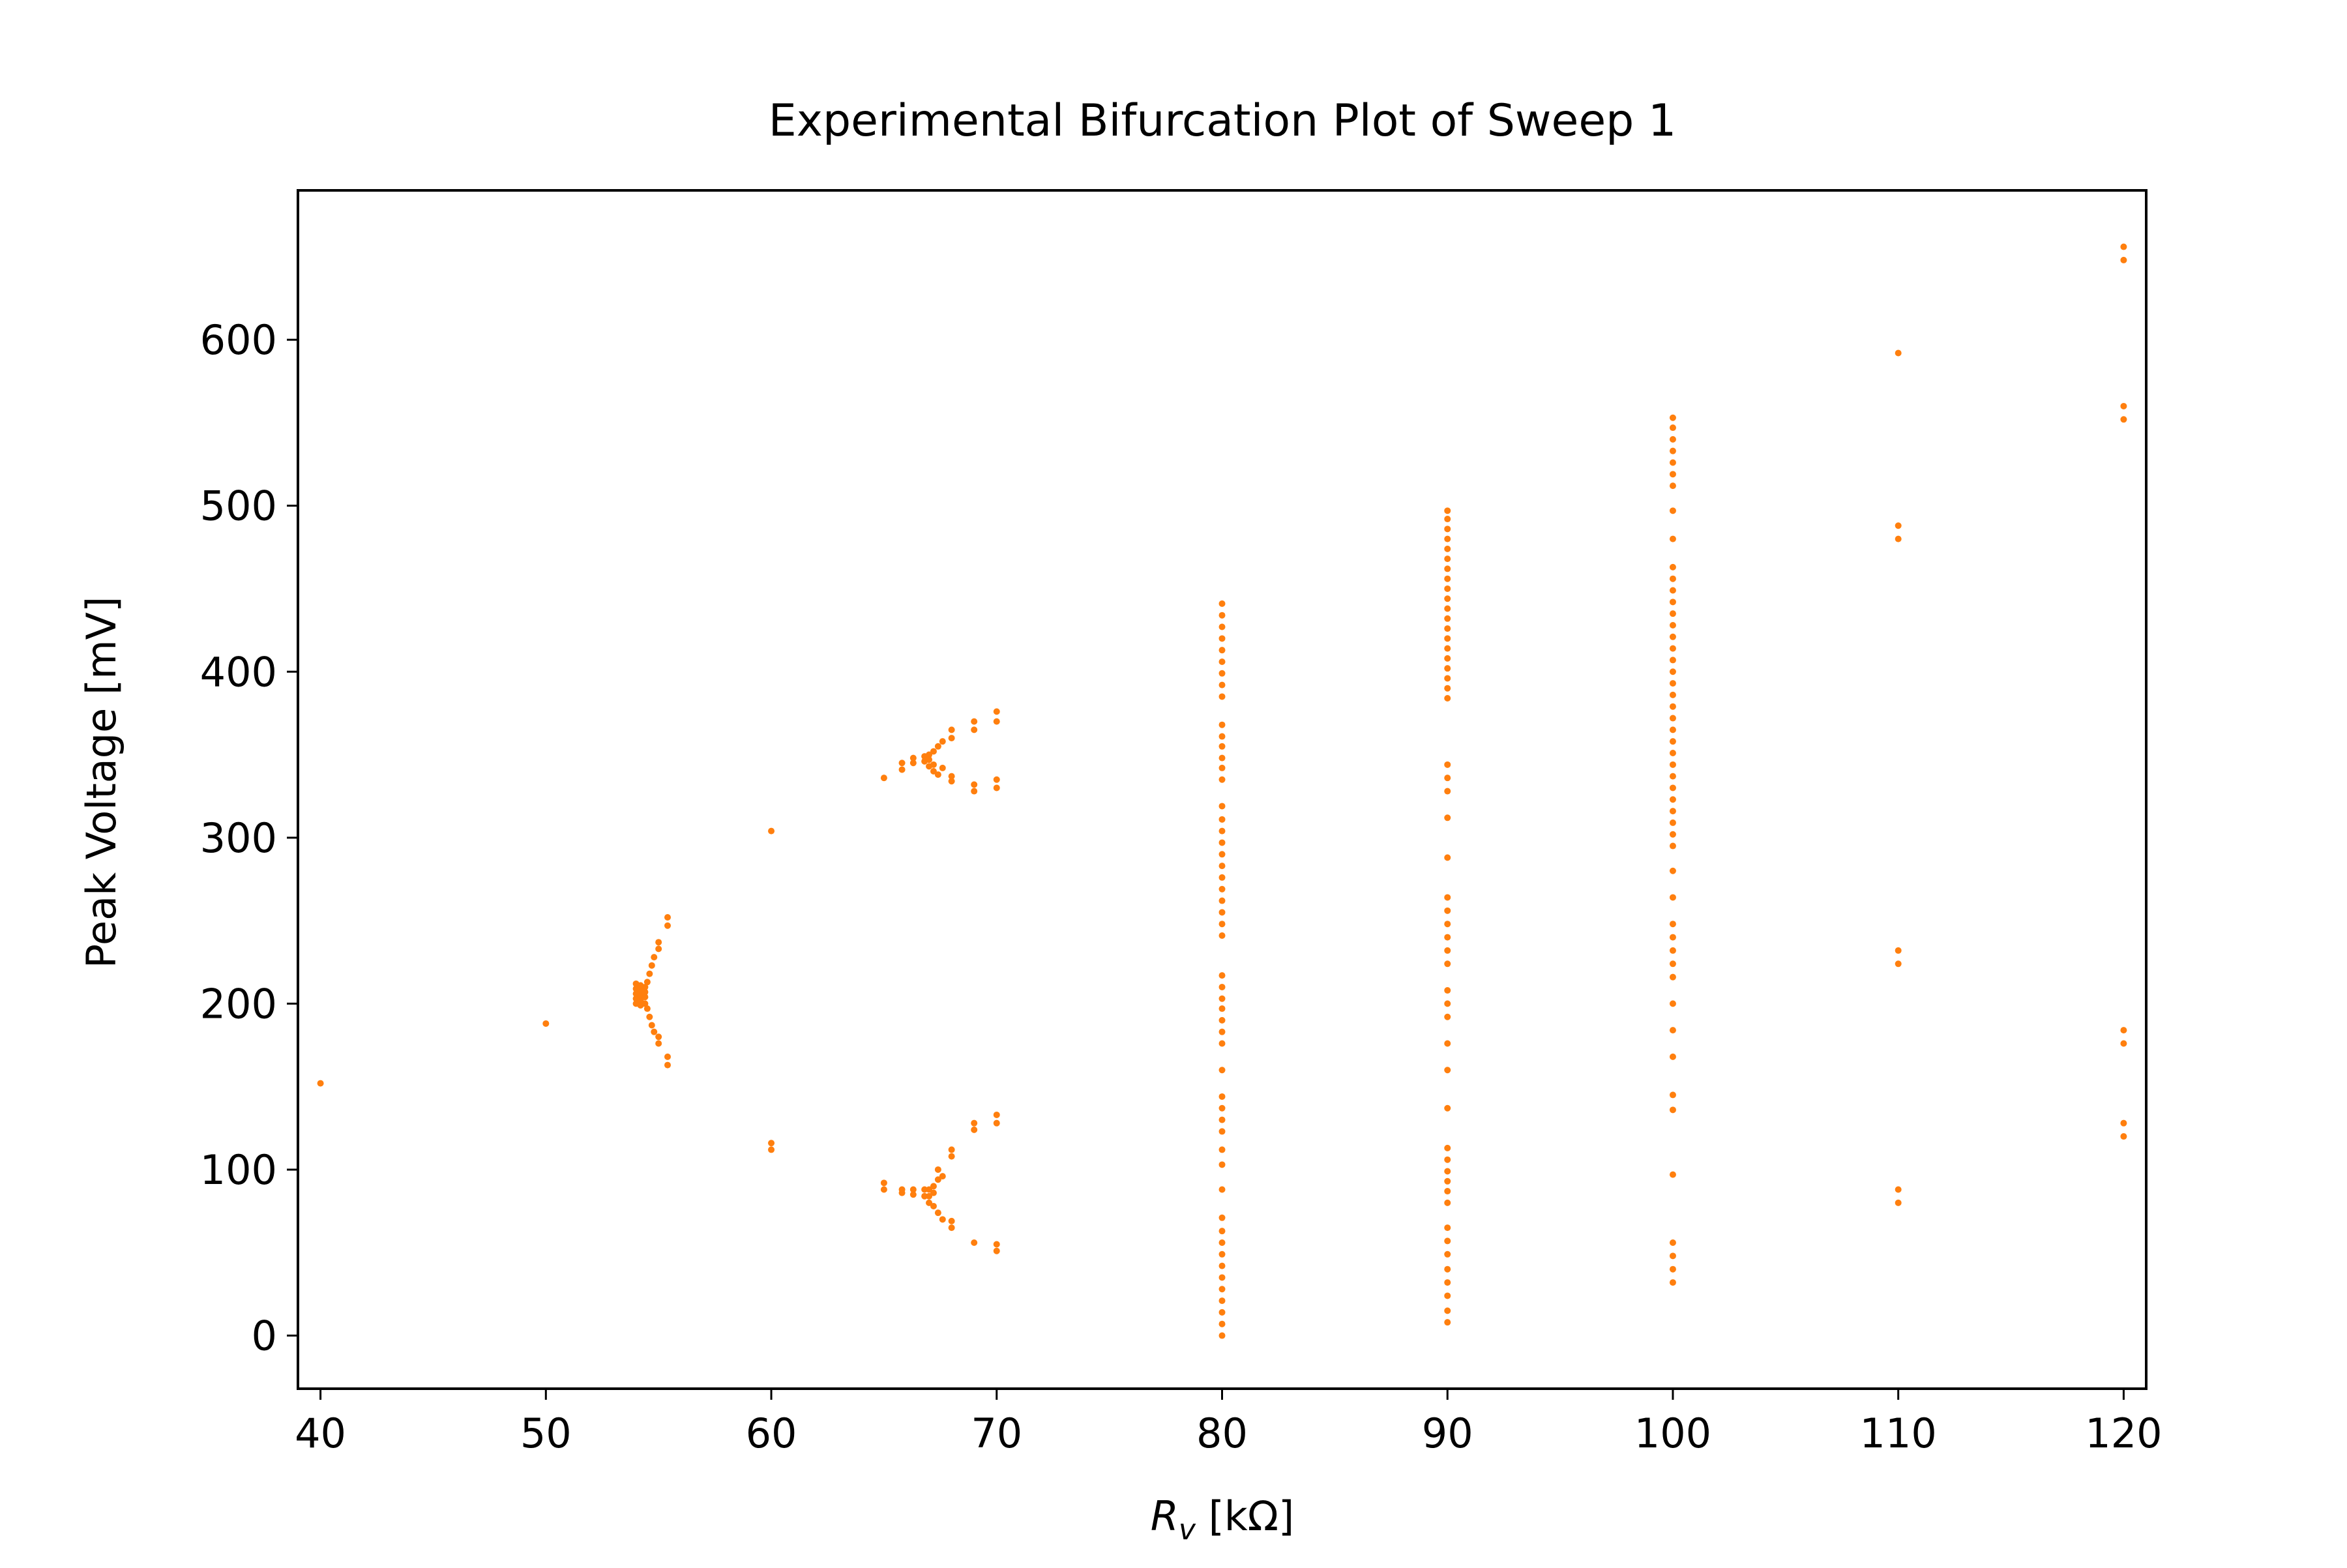 This screenshot has height=1568, width=2347. I want to click on chart-title: Experimental Bifurcation Plot of Sweep 1, so click(1222, 121).